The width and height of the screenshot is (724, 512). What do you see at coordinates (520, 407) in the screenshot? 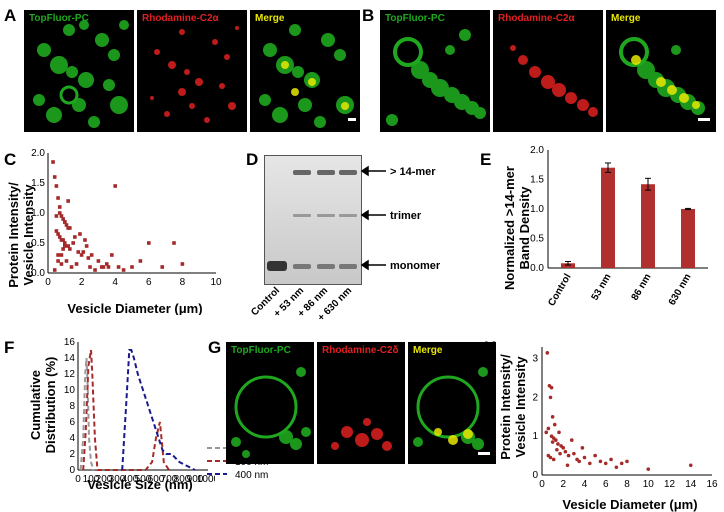
I see `h-ylabel-2: Vesicle Intensity` at bounding box center [520, 407].